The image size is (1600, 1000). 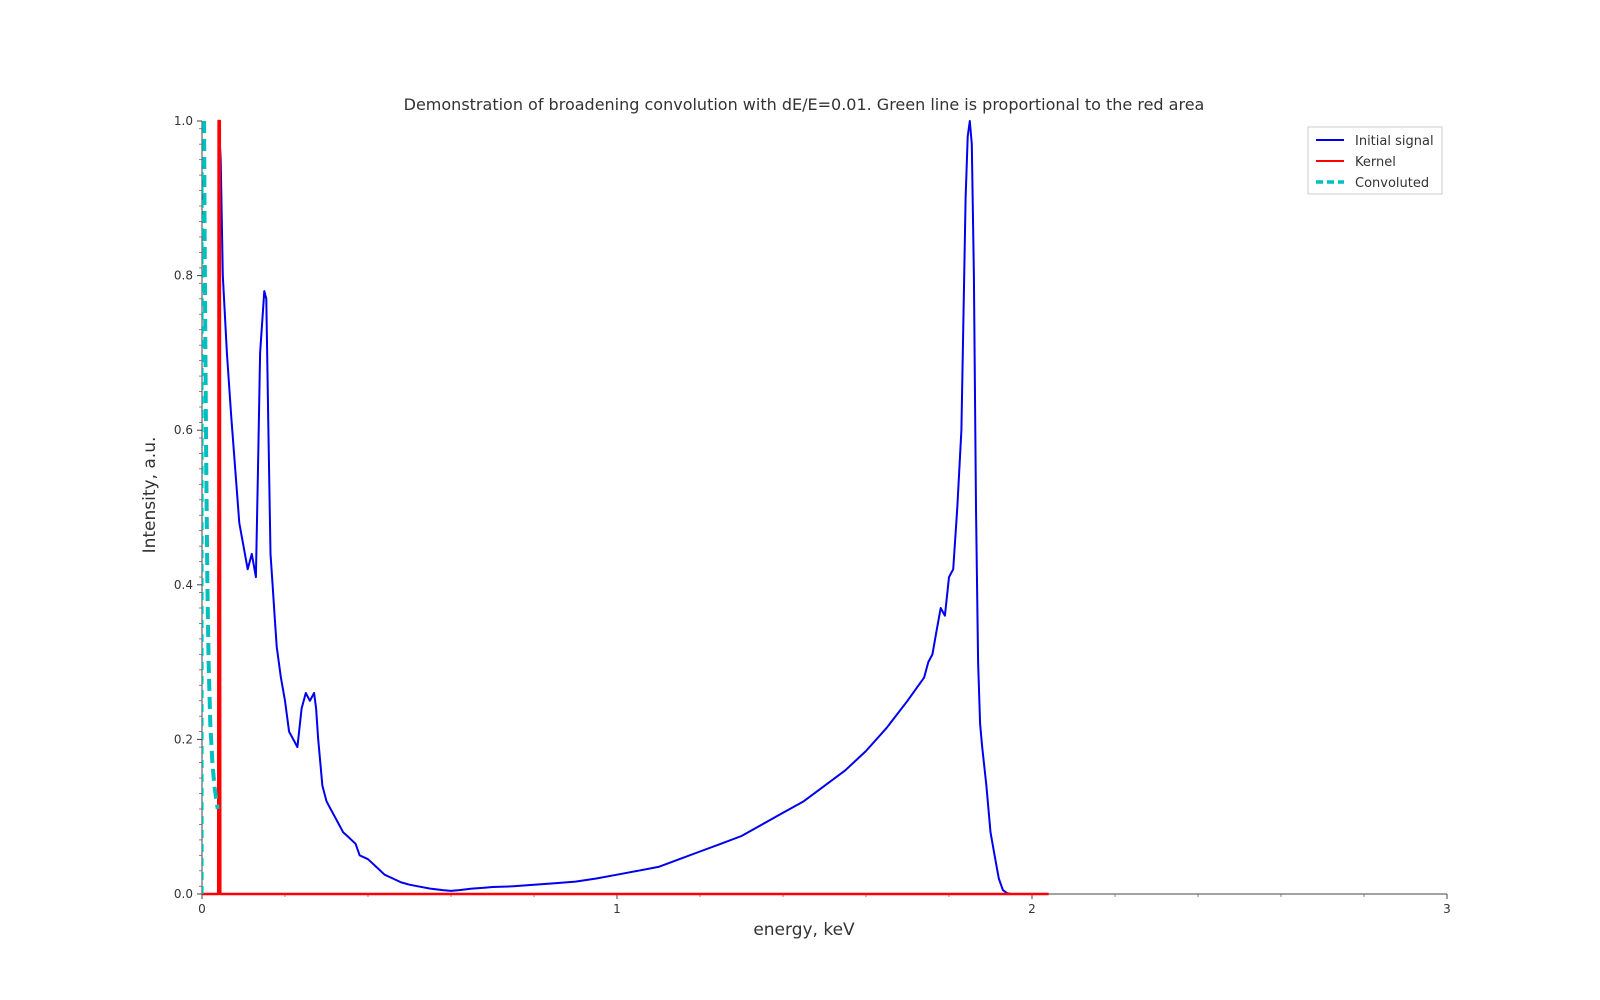 What do you see at coordinates (804, 930) in the screenshot?
I see `x-axis-label: energy, keV` at bounding box center [804, 930].